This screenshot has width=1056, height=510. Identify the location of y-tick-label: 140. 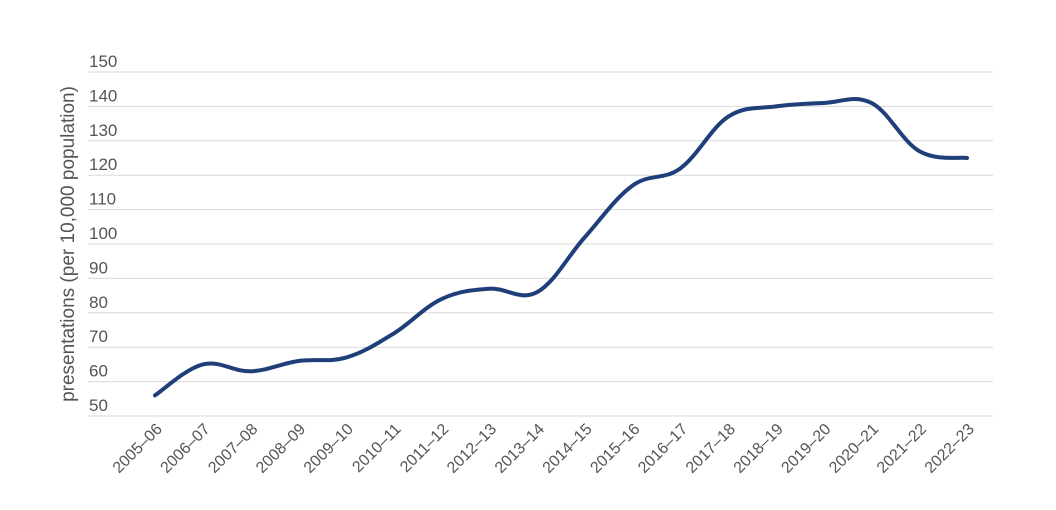
(103, 95).